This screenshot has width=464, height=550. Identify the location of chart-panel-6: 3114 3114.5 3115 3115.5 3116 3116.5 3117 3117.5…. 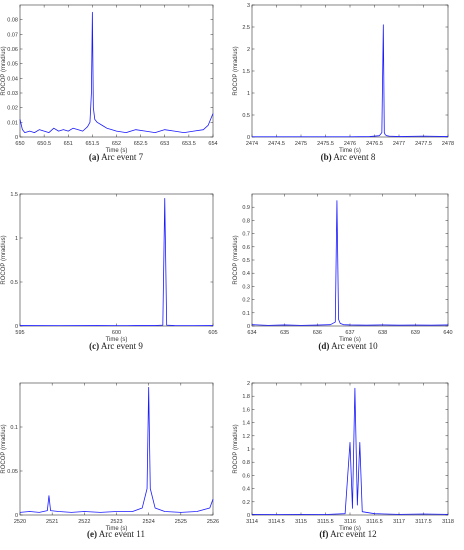
(343, 456).